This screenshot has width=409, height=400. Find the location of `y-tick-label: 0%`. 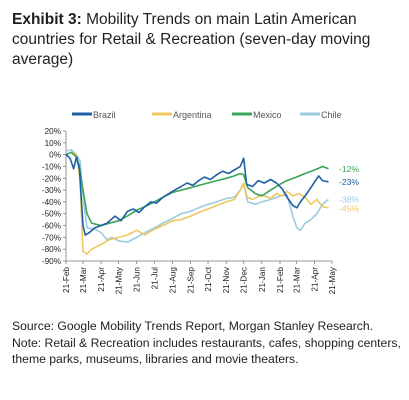

y-tick-label: 0% is located at coordinates (55, 155).